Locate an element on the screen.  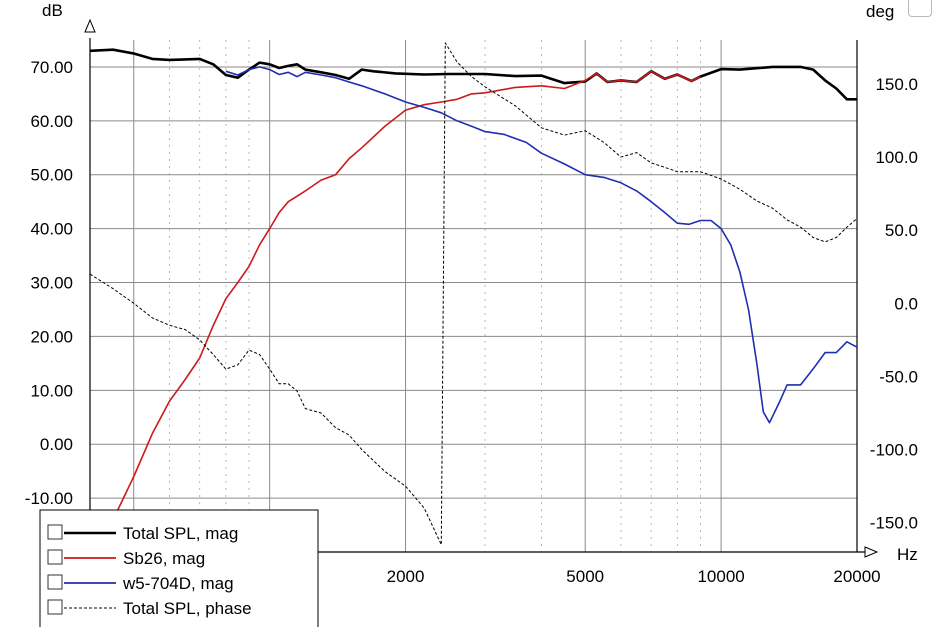
y-left-unit-label: dB is located at coordinates (52, 10).